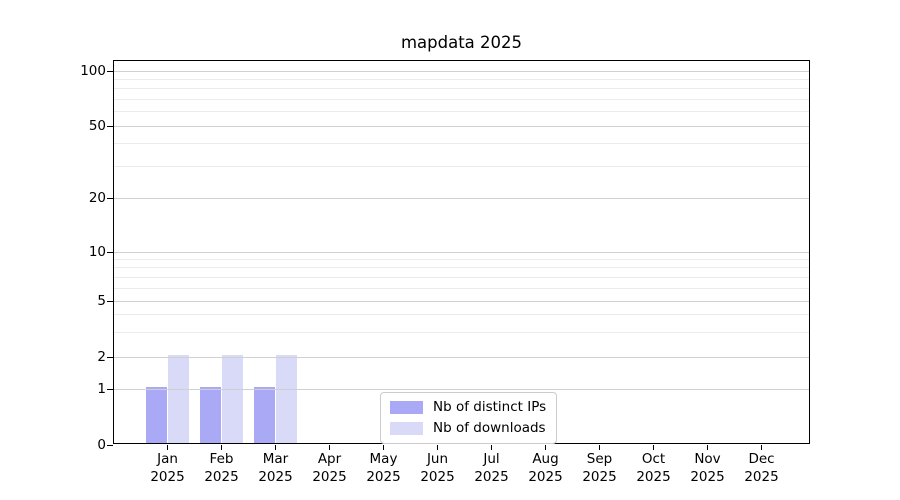 Image resolution: width=900 pixels, height=500 pixels. What do you see at coordinates (232, 399) in the screenshot?
I see `bar-downloads-feb` at bounding box center [232, 399].